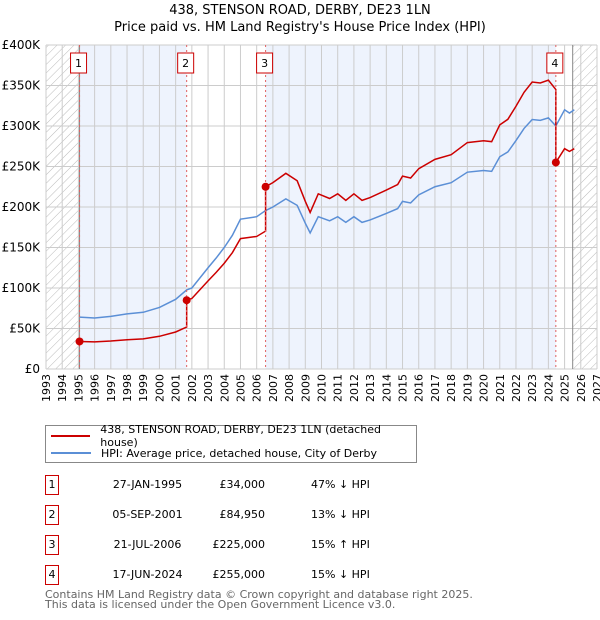  What do you see at coordinates (340, 514) in the screenshot?
I see `sale-hpi-diff: 13% ↓ HPI` at bounding box center [340, 514].